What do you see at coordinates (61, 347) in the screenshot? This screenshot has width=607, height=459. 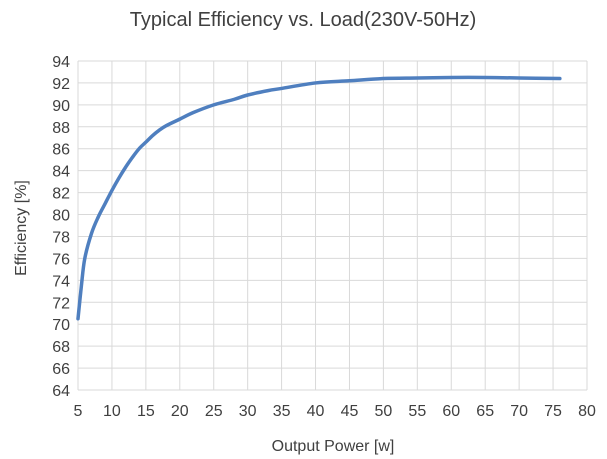 I see `y-tick-label: 68` at bounding box center [61, 347].